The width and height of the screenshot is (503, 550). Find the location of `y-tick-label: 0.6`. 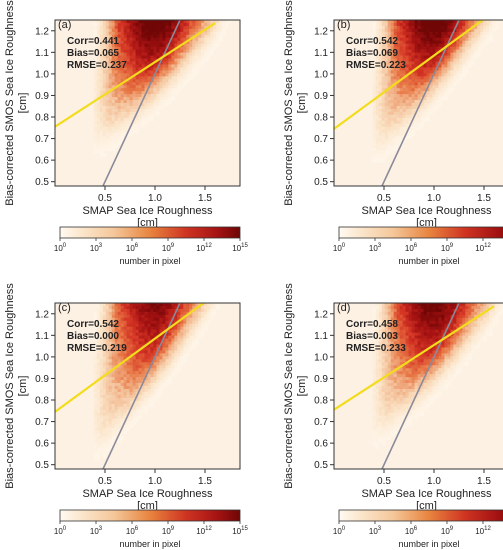

y-tick-label: 0.6 is located at coordinates (321, 161).